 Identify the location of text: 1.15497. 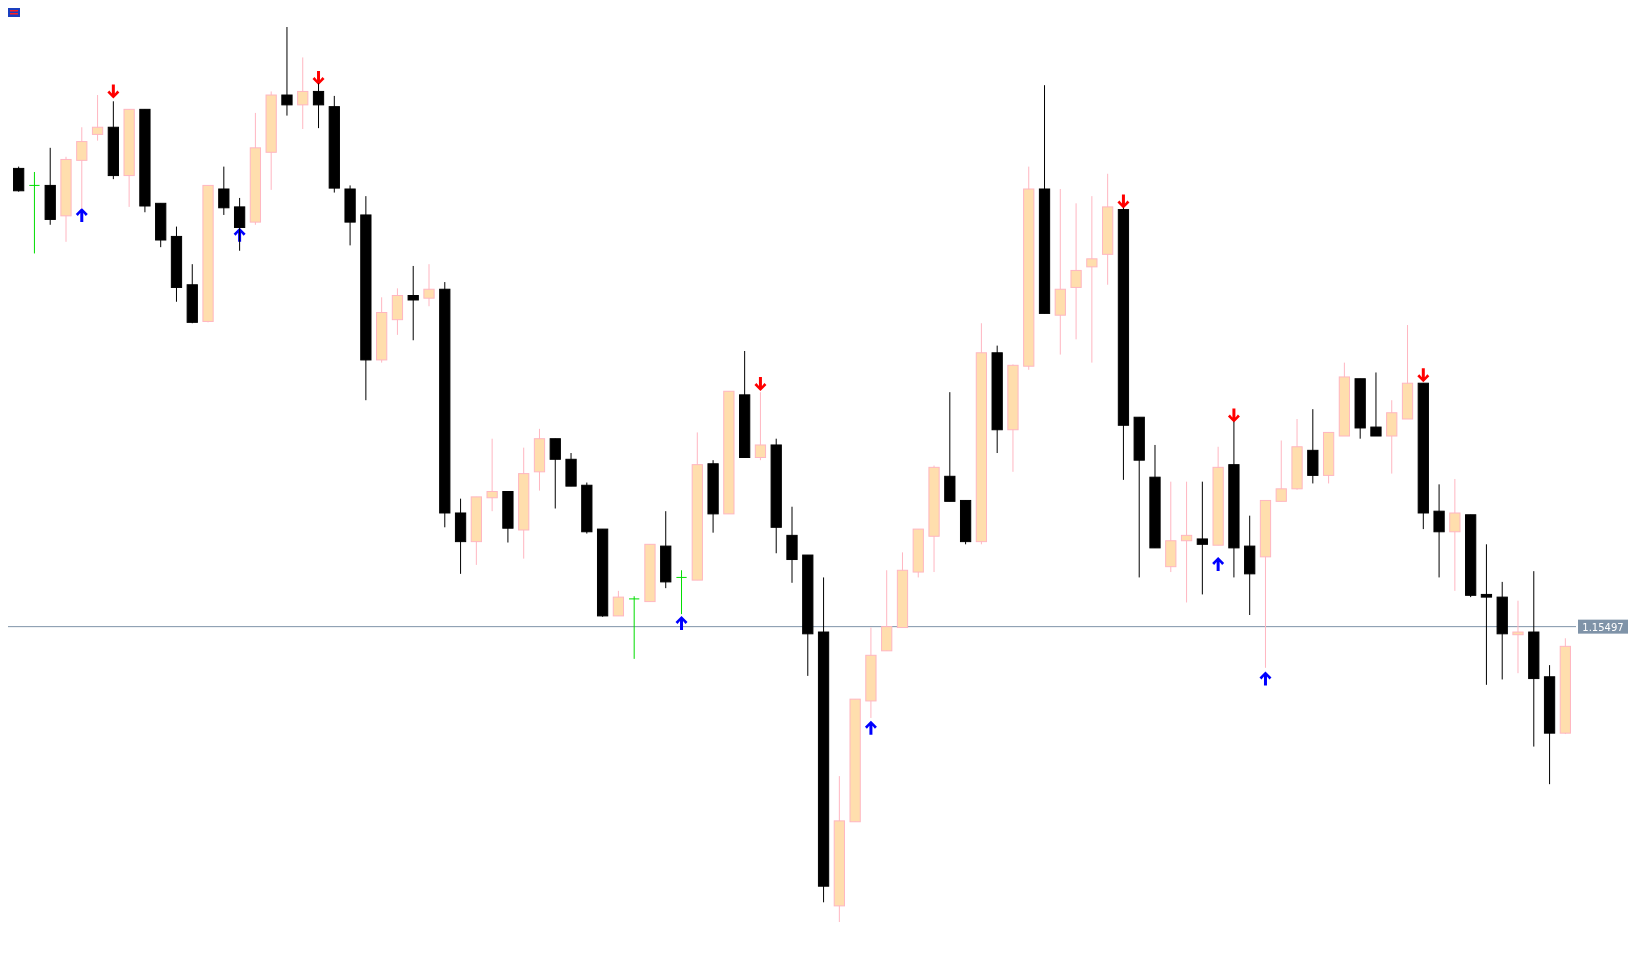
(1603, 627).